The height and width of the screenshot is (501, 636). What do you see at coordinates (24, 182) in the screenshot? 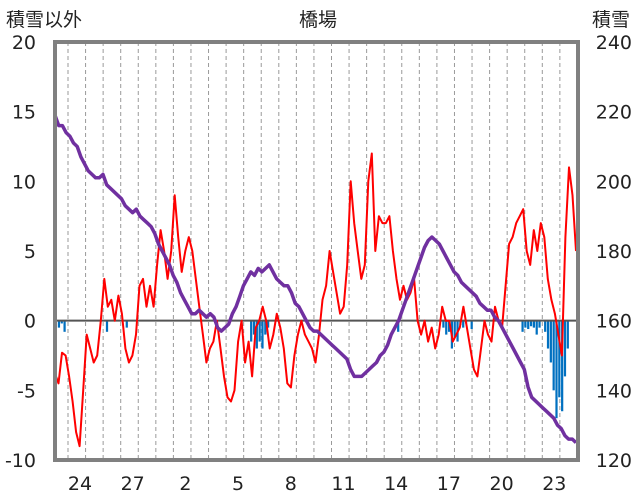
I see `y-tick-label-left: 10` at bounding box center [24, 182].